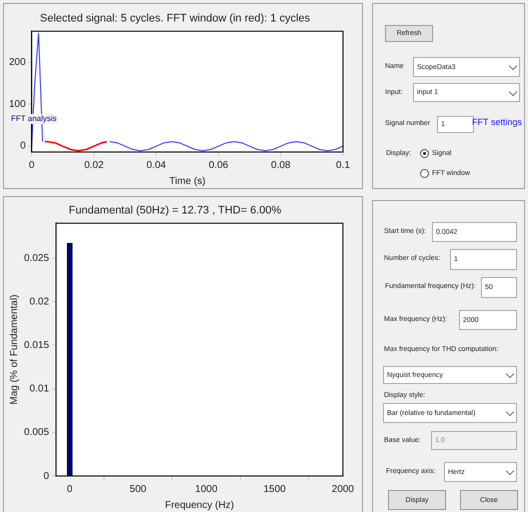 The width and height of the screenshot is (528, 512). Describe the element at coordinates (175, 18) in the screenshot. I see `chart-title: Selected signal: 5 cycles. FFT window (in red): 1 cycles` at that location.